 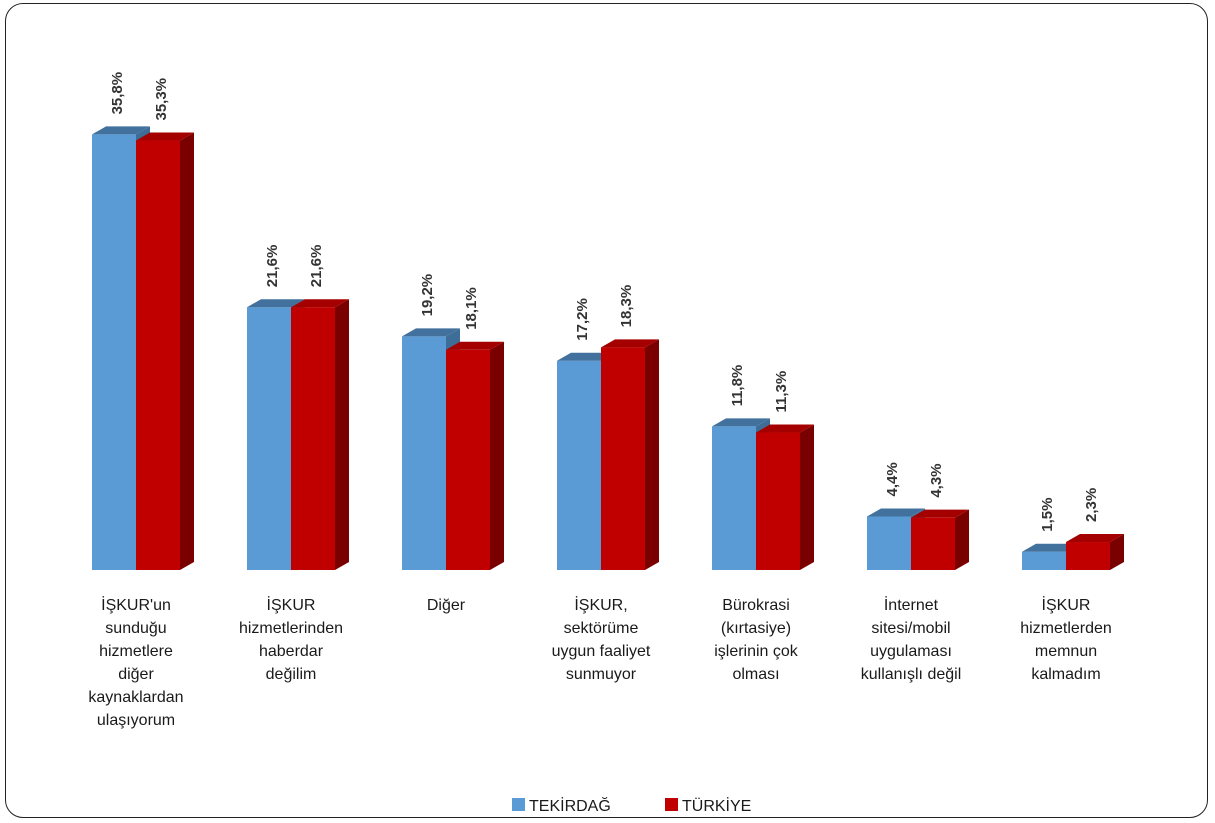 What do you see at coordinates (136, 651) in the screenshot?
I see `category-label-line: hizmetlere` at bounding box center [136, 651].